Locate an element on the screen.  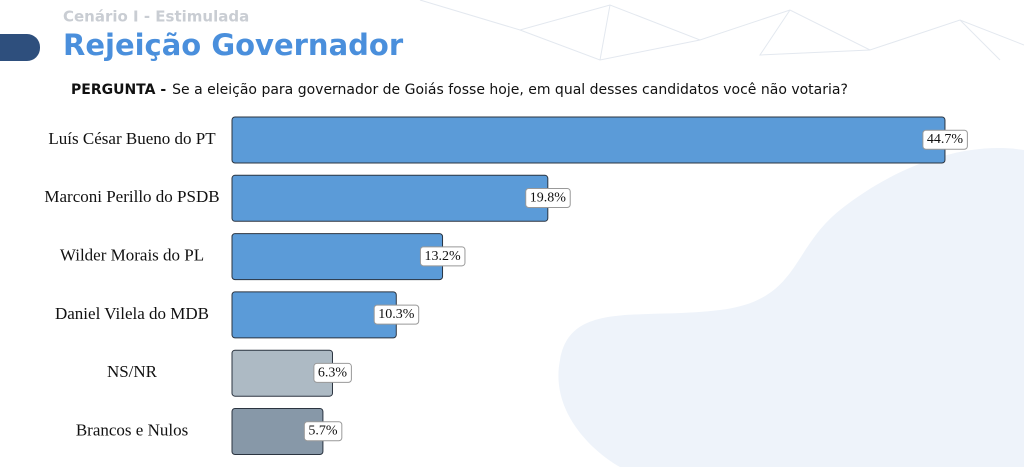
value-label: 13.2% is located at coordinates (442, 256).